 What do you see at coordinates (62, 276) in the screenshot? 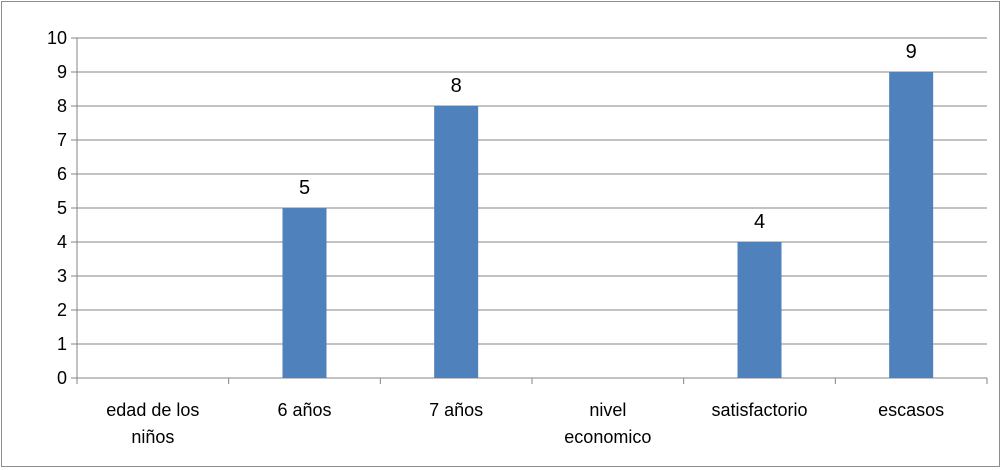
I see `y-tick-label: 3` at bounding box center [62, 276].